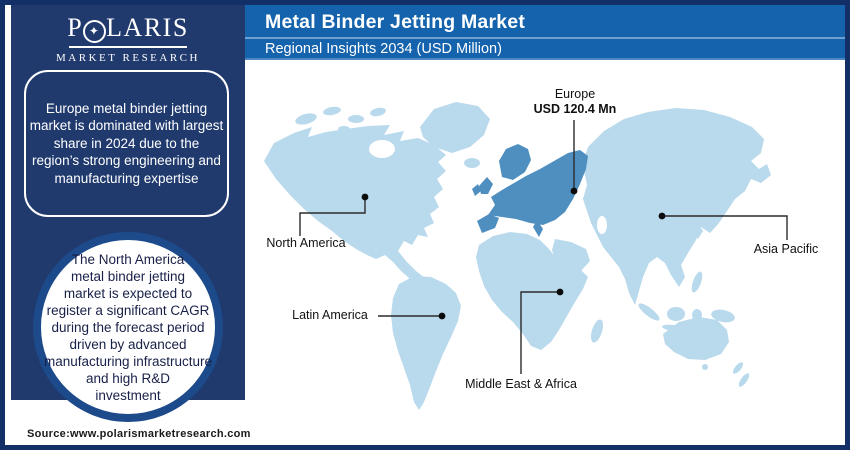  What do you see at coordinates (128, 57) in the screenshot?
I see `logo-subtitle: MARKET RESEARCH` at bounding box center [128, 57].